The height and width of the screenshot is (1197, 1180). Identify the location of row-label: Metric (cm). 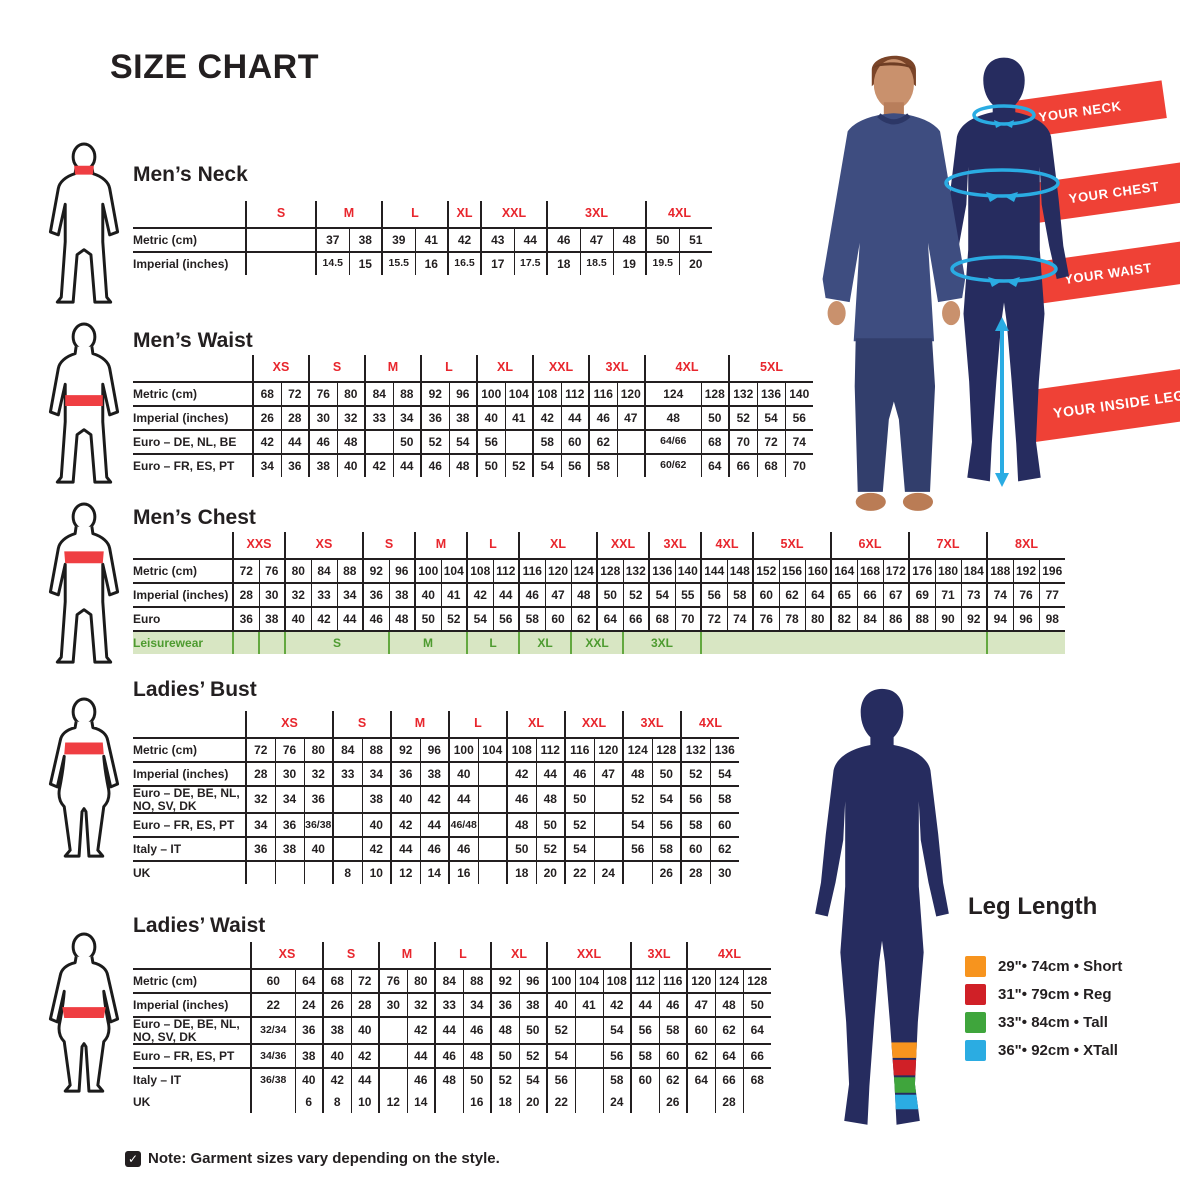
(192, 980).